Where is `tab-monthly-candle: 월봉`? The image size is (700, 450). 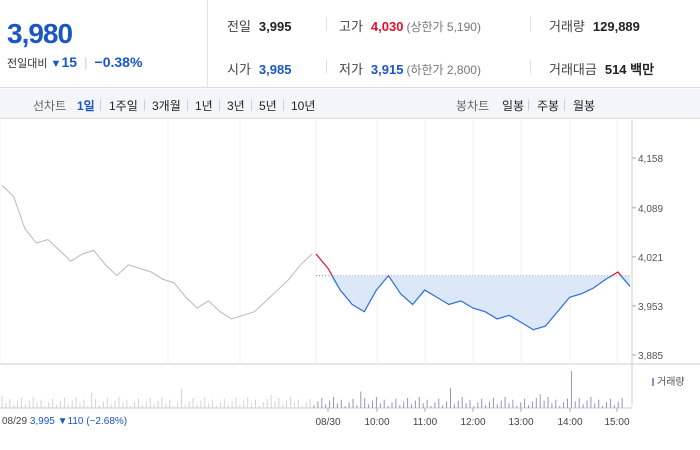 tab-monthly-candle: 월봉 is located at coordinates (584, 106).